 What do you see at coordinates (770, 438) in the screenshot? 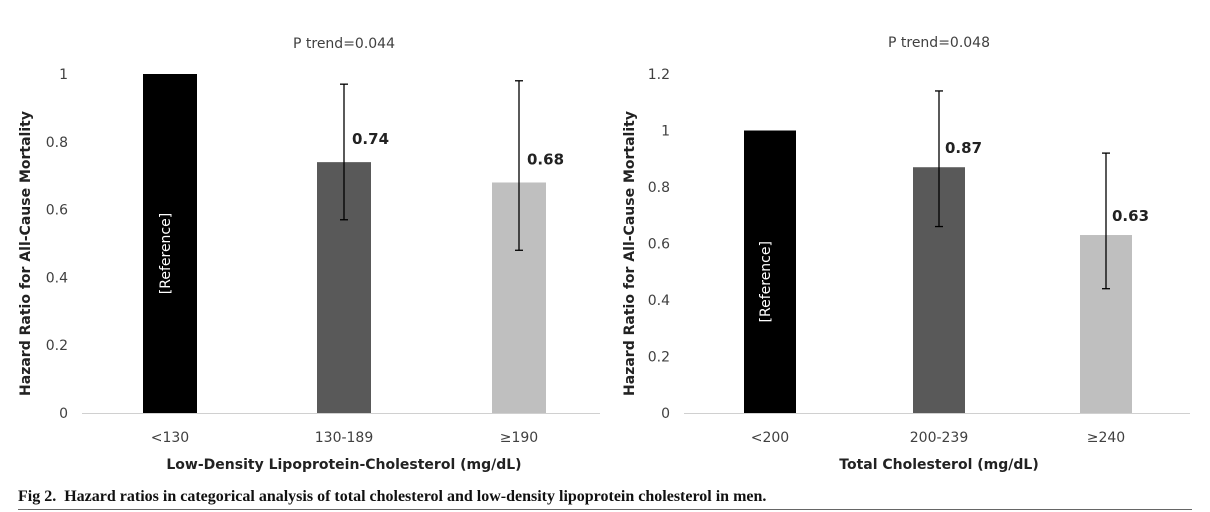
I see `x-tick-label: <200` at bounding box center [770, 438].